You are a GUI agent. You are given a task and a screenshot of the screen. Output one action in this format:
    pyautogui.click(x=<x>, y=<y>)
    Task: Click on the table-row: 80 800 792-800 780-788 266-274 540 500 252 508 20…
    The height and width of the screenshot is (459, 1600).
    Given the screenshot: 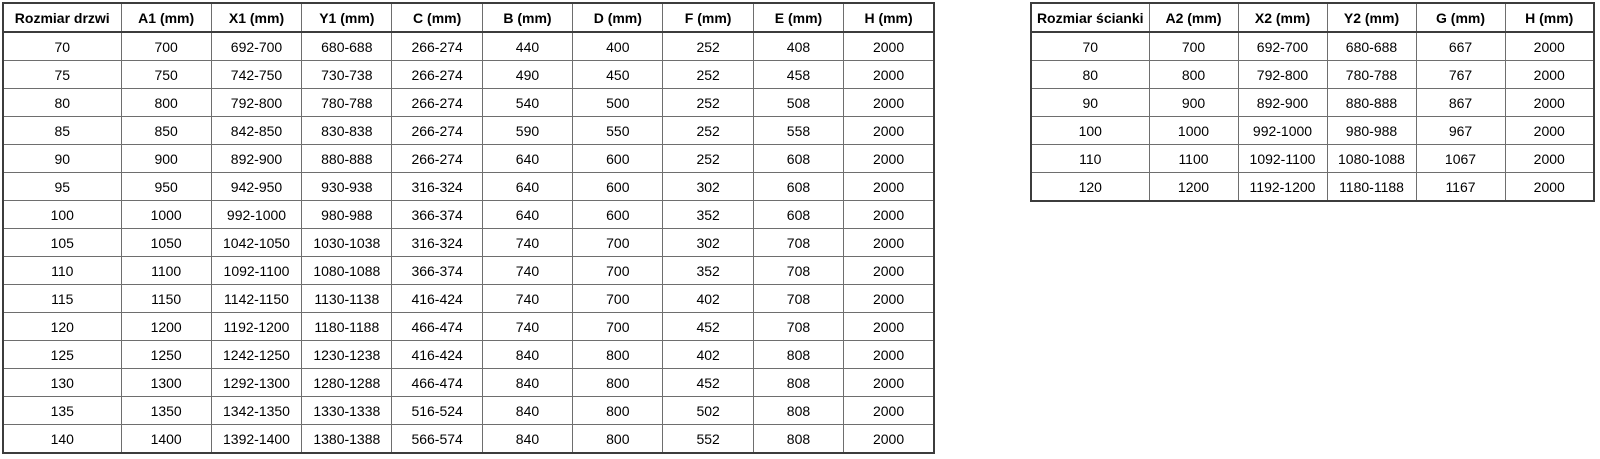 What is the action you would take?
    pyautogui.click(x=468, y=102)
    